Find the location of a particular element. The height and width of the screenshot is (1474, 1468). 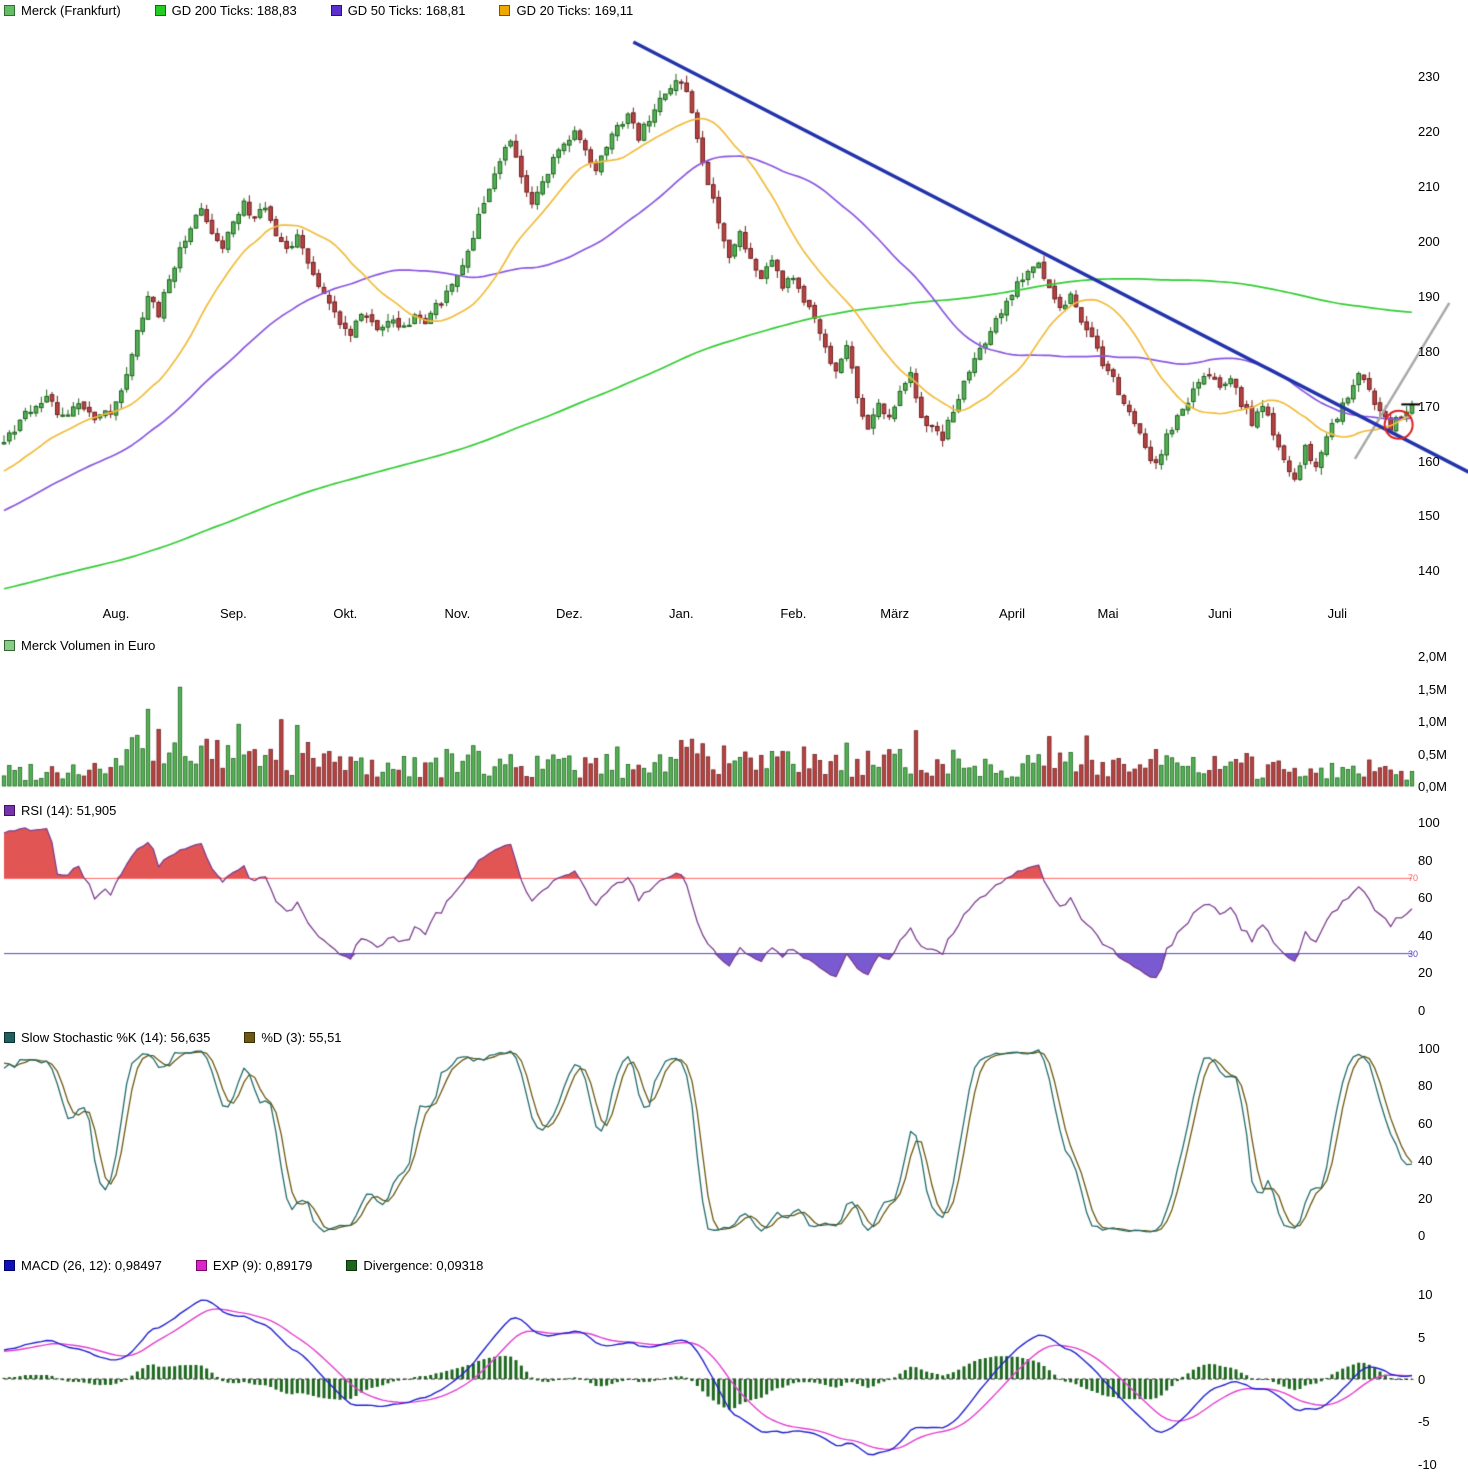

gd200-label: GD 200 Ticks: 188,83 is located at coordinates (234, 10).